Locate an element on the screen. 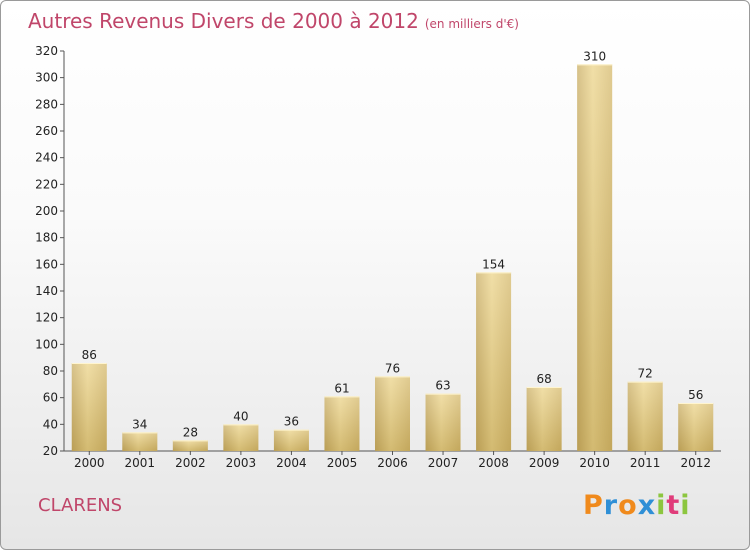  data-label-2010: 310 is located at coordinates (594, 56).